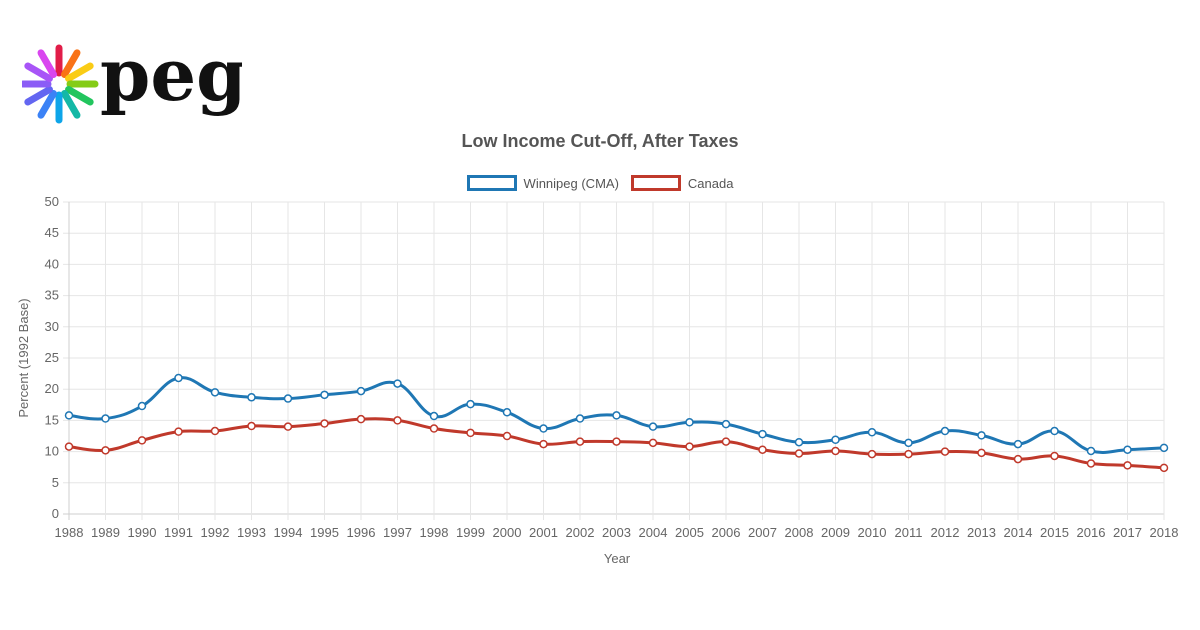 Image resolution: width=1200 pixels, height=630 pixels. I want to click on x-tick-label: 2007, so click(762, 532).